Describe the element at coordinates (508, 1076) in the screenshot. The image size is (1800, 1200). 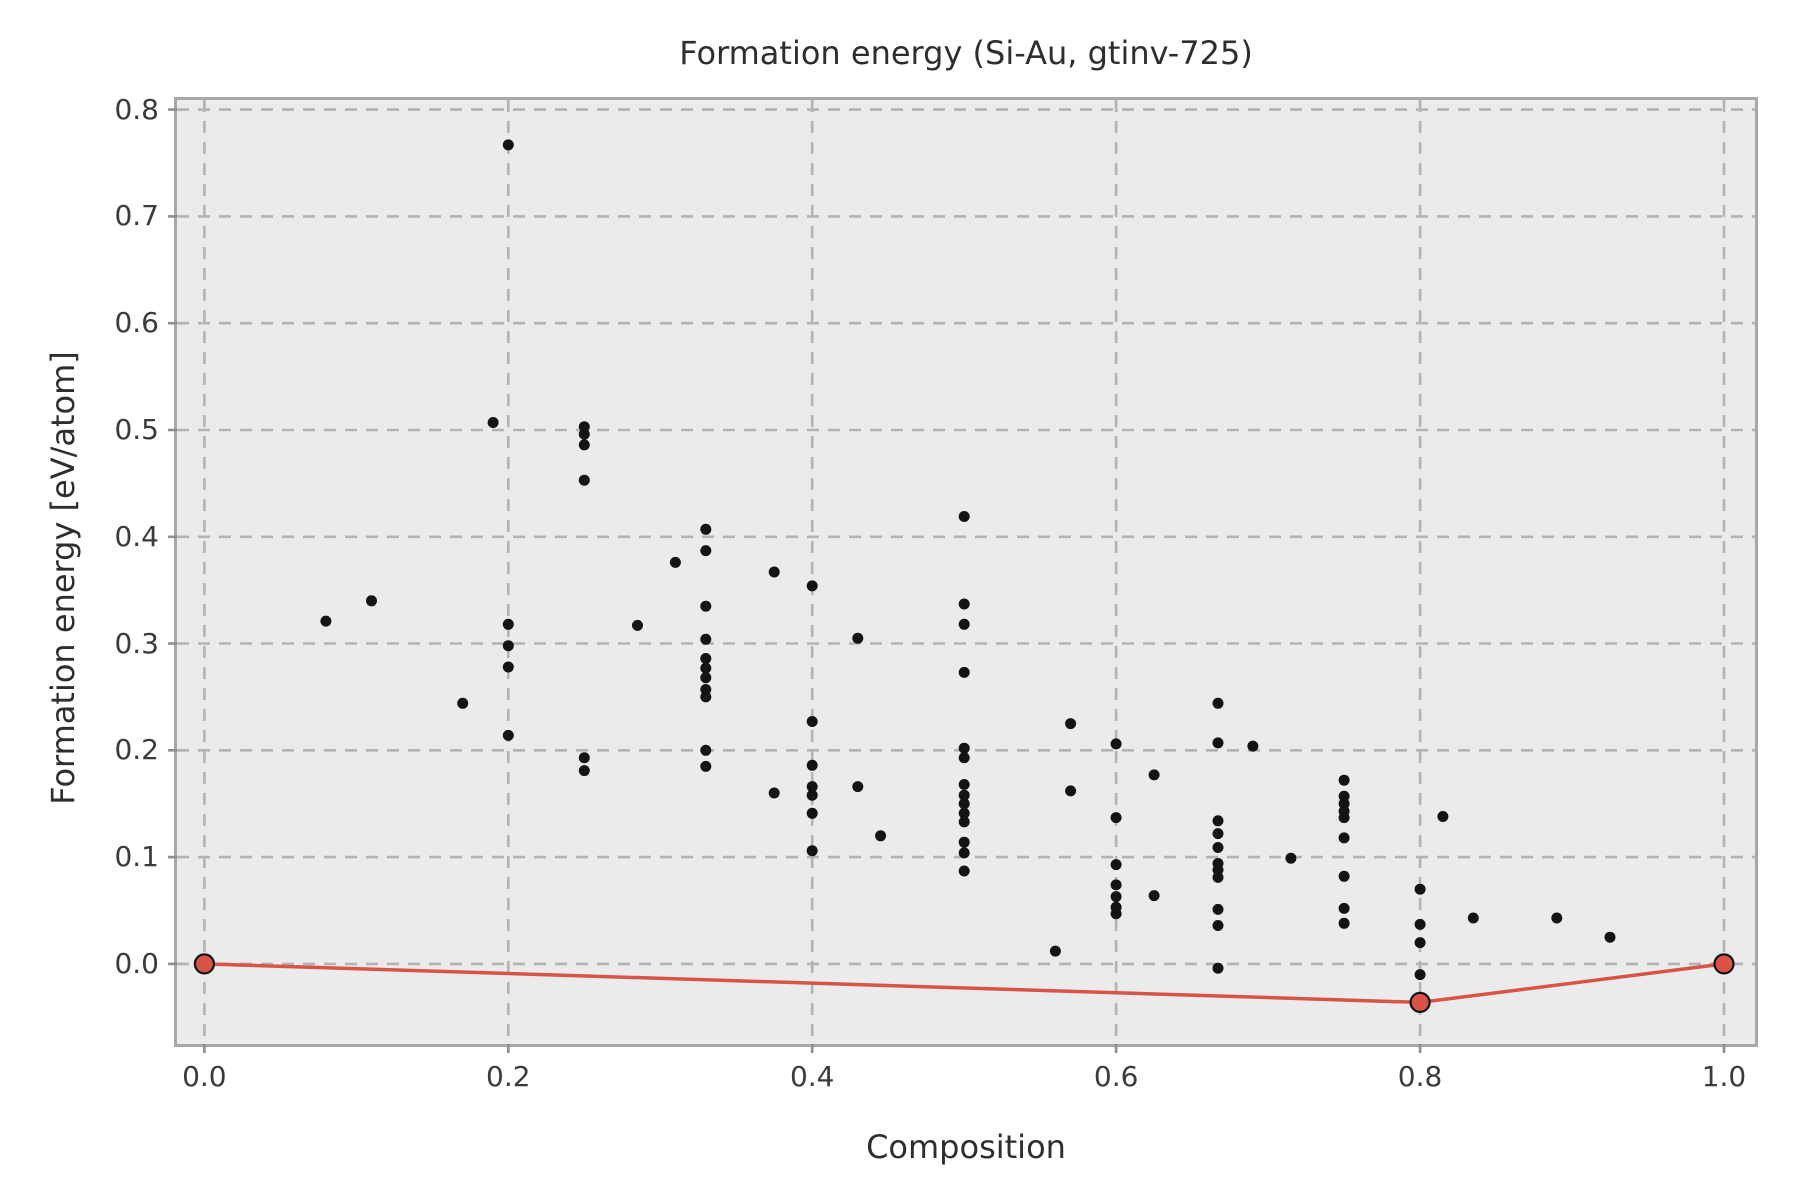
I see `x-tick-label: 0.2` at that location.